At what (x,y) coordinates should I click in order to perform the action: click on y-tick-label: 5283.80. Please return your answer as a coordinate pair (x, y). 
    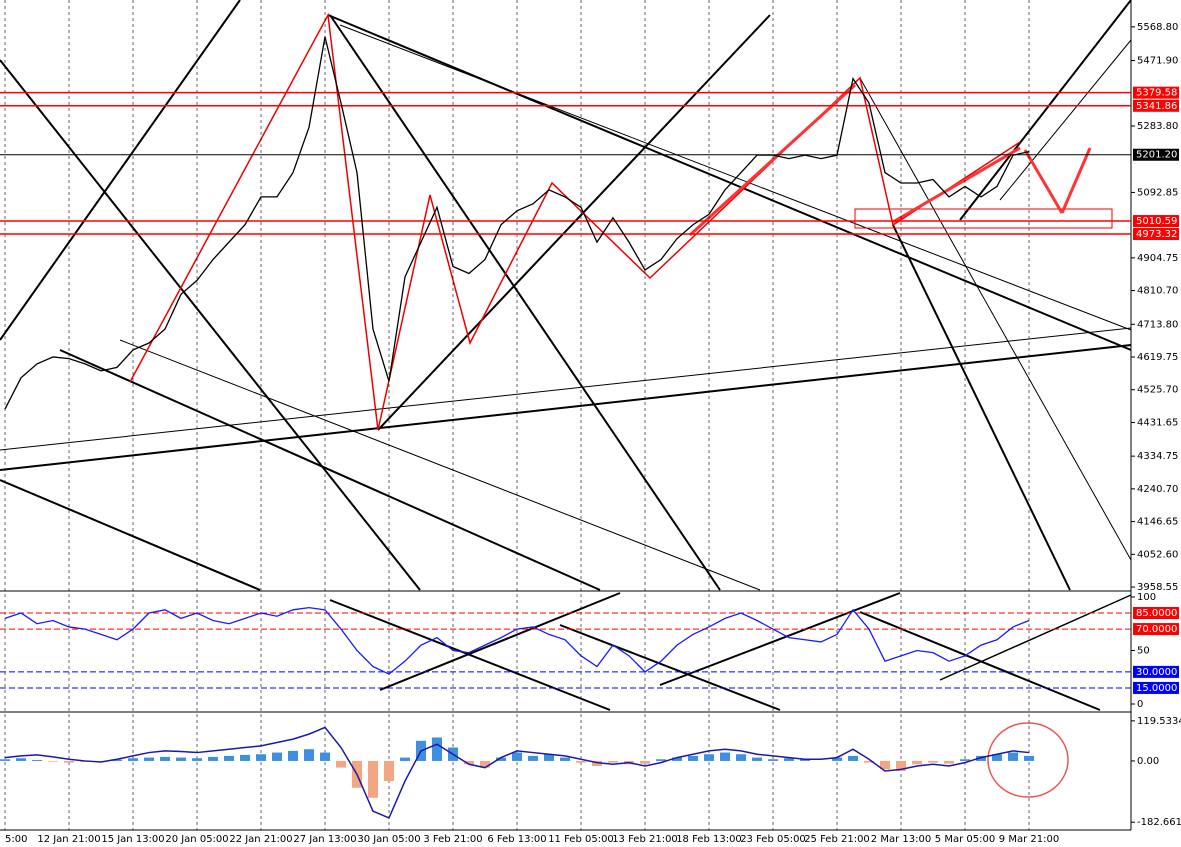
    Looking at the image, I should click on (1157, 126).